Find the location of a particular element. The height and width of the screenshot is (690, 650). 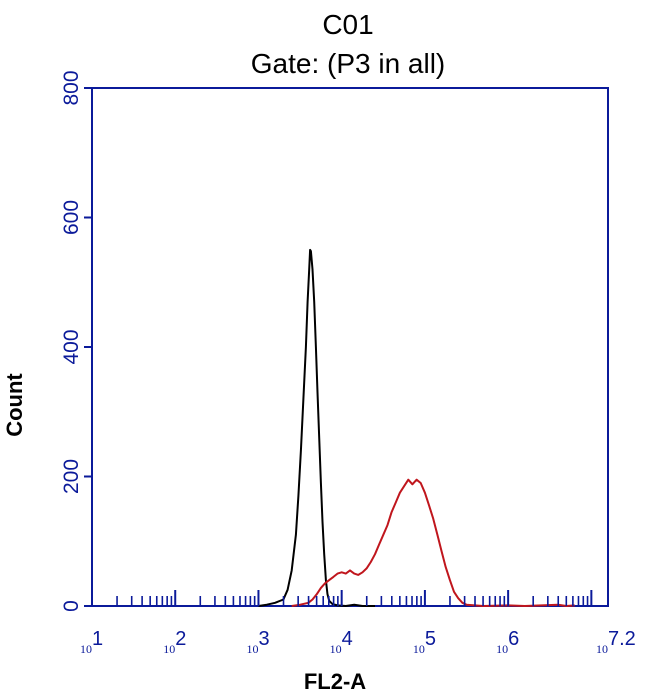

x-tick-exponent: 3 is located at coordinates (263, 639).